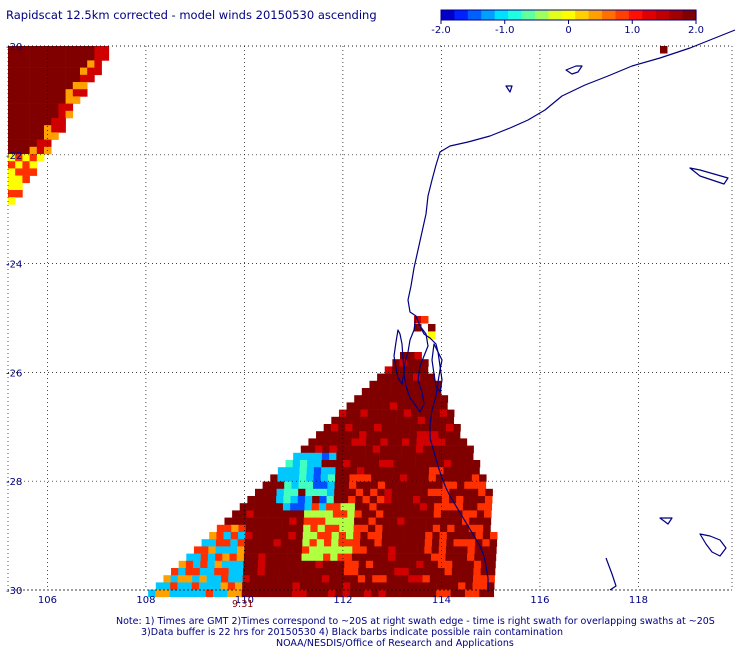  I want to click on latitude-label: -30, so click(14, 591).